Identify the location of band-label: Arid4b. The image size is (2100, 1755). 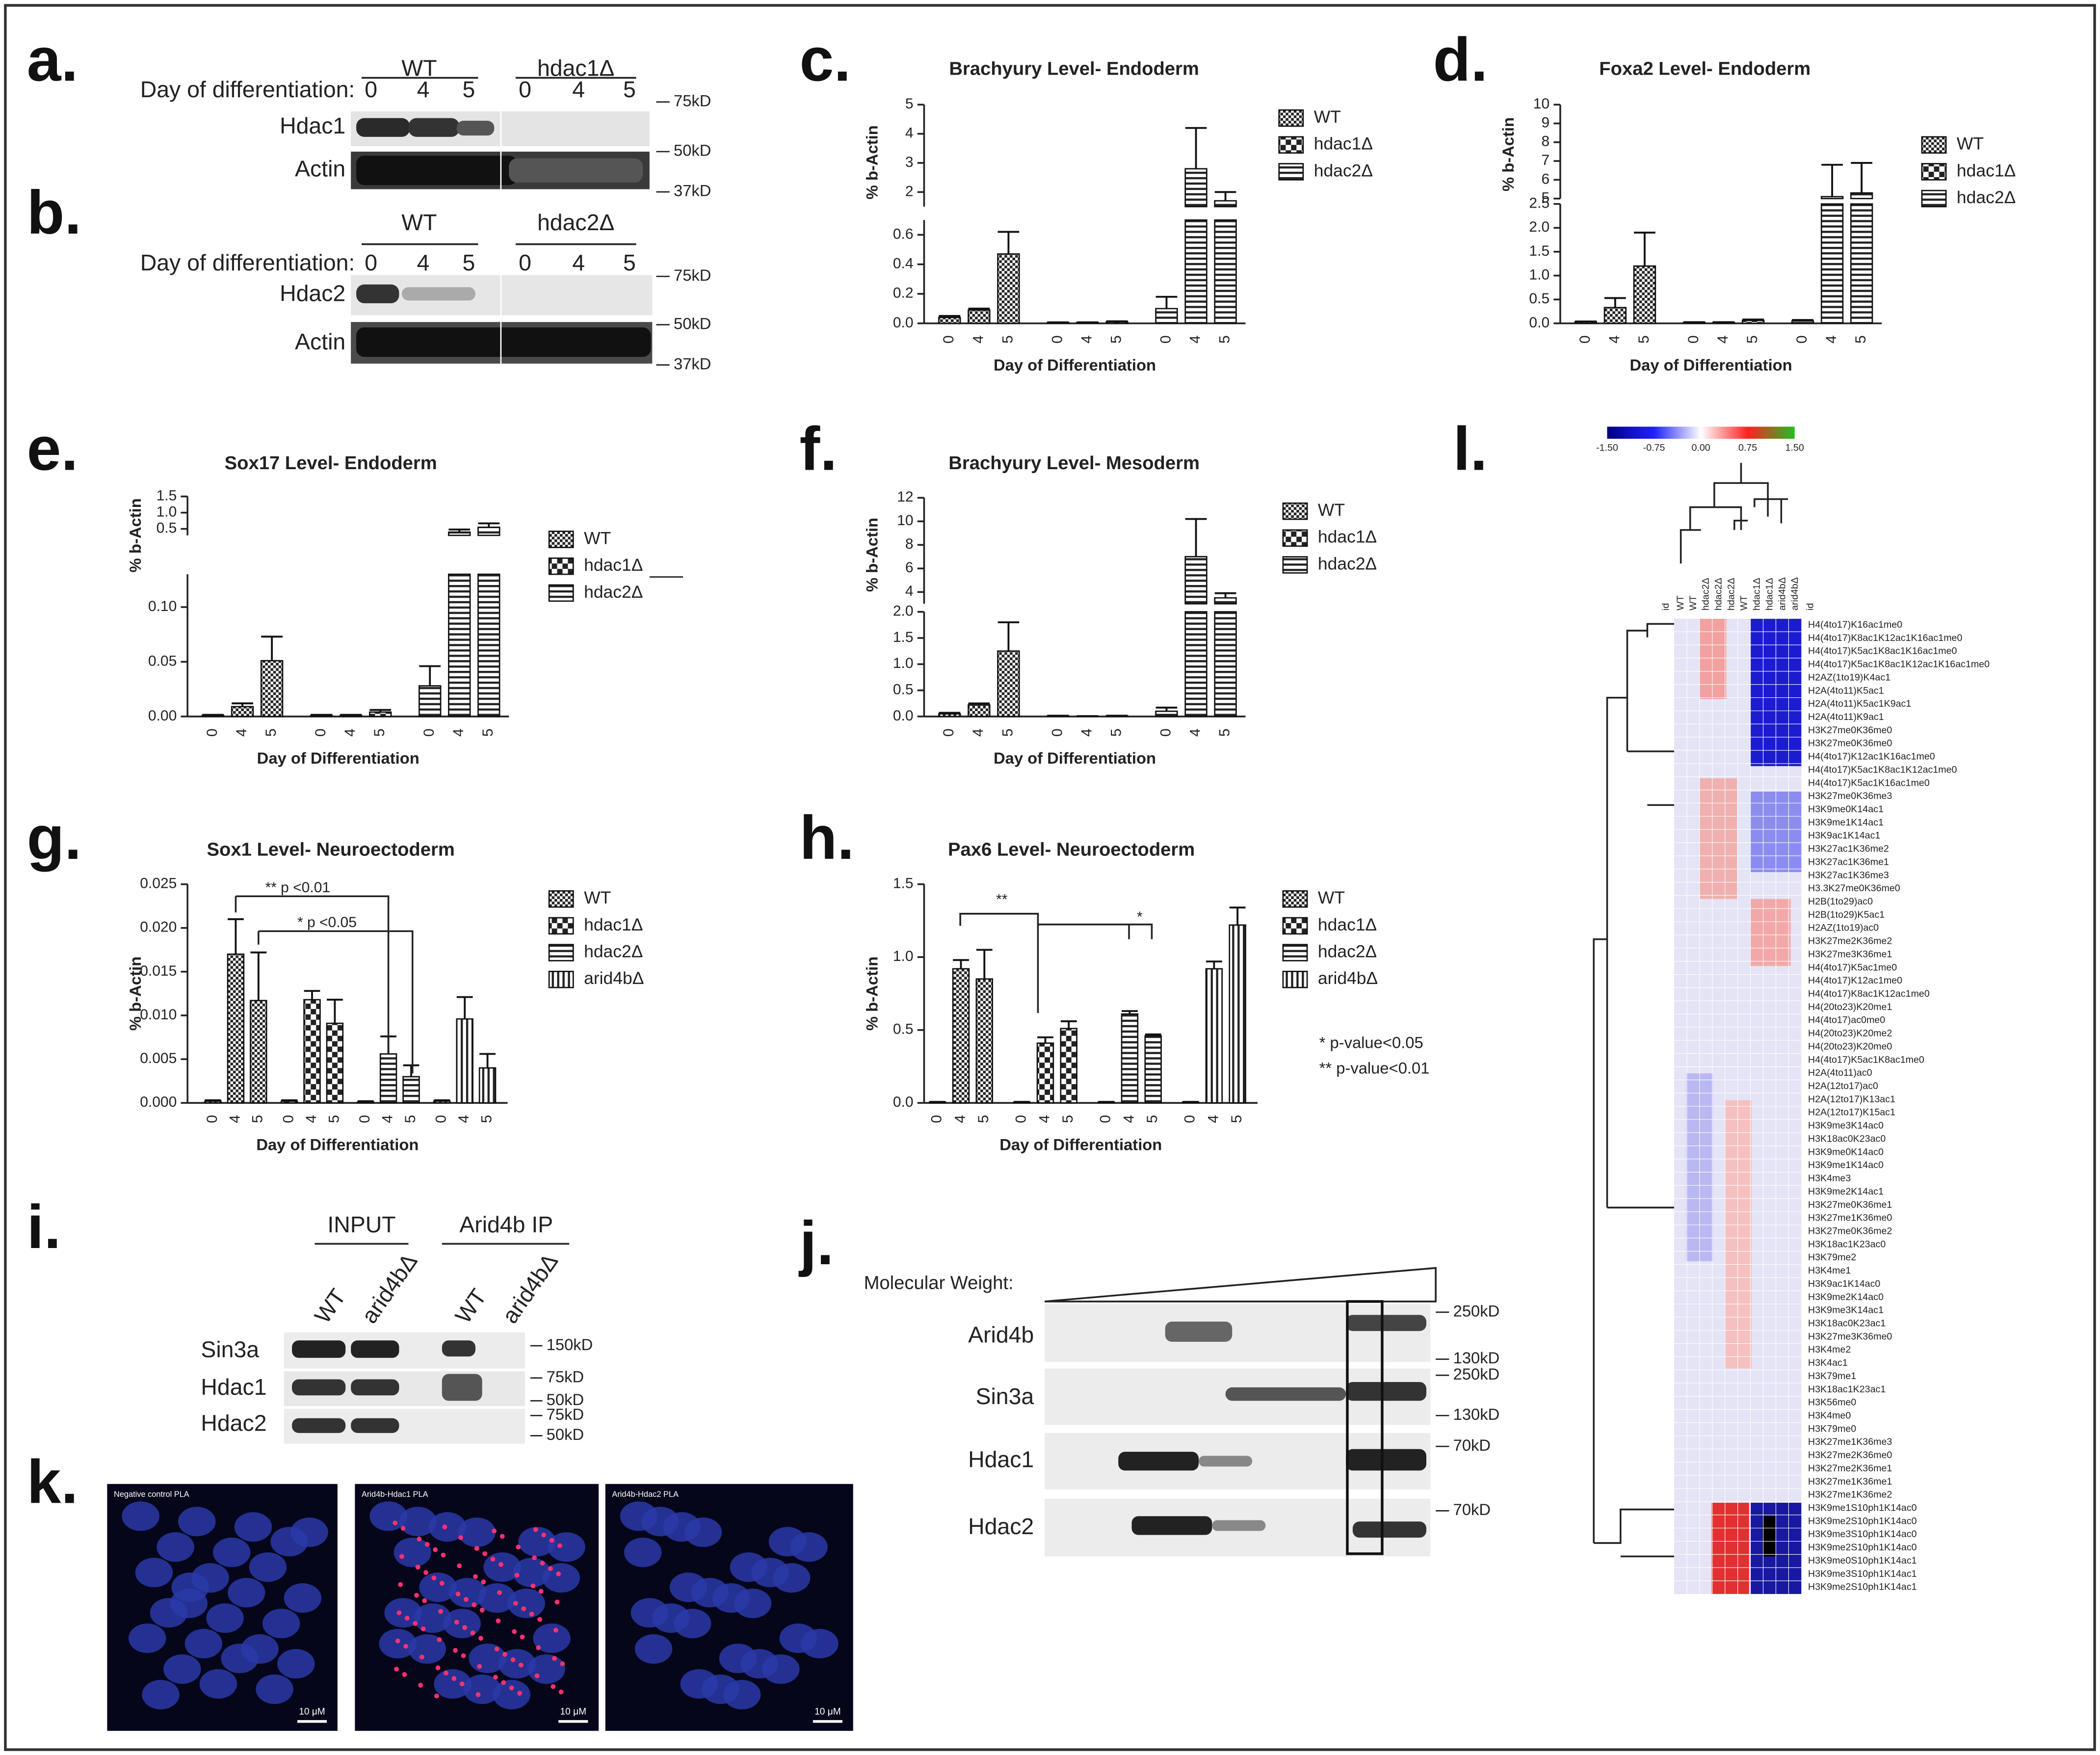
(1001, 1334).